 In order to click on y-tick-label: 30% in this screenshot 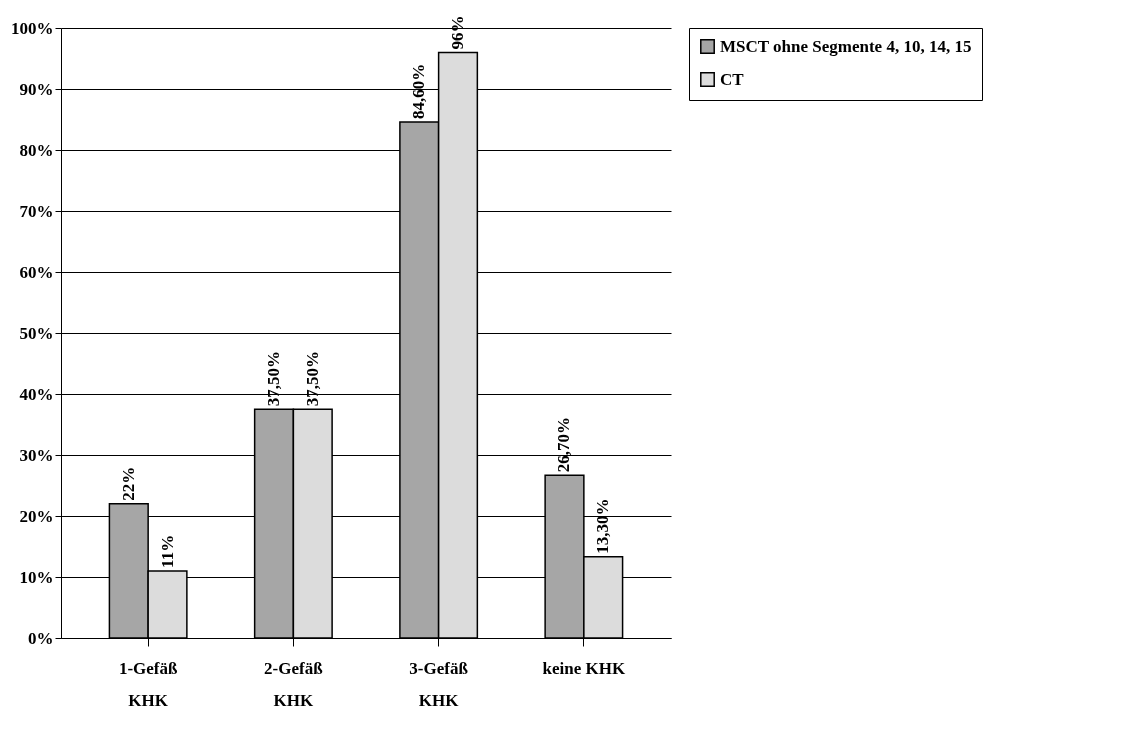, I will do `click(36, 455)`.